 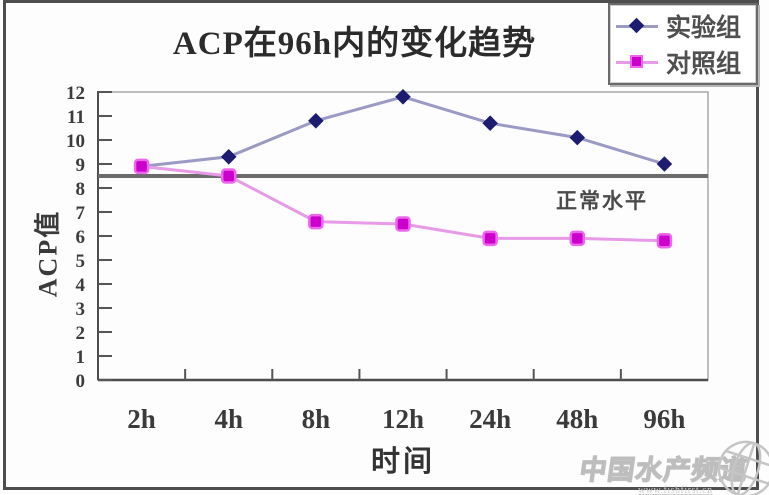 I want to click on y-axis-title: ACP值, so click(x=48, y=253).